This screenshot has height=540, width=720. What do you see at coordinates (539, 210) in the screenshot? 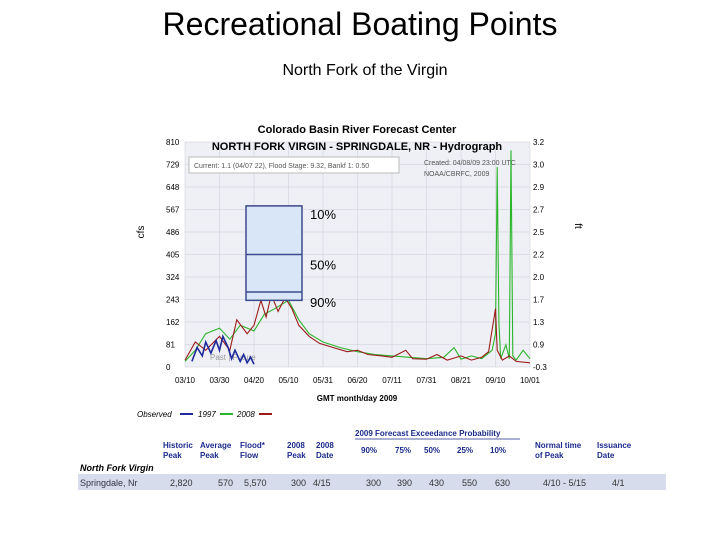
I see `y-tick-label-right: 2.7` at bounding box center [539, 210].